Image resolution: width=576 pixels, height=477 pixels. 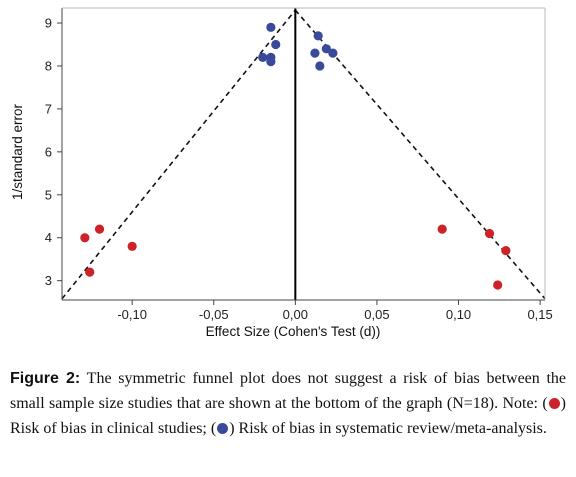 I want to click on y-tick-label: 3, so click(x=48, y=280).